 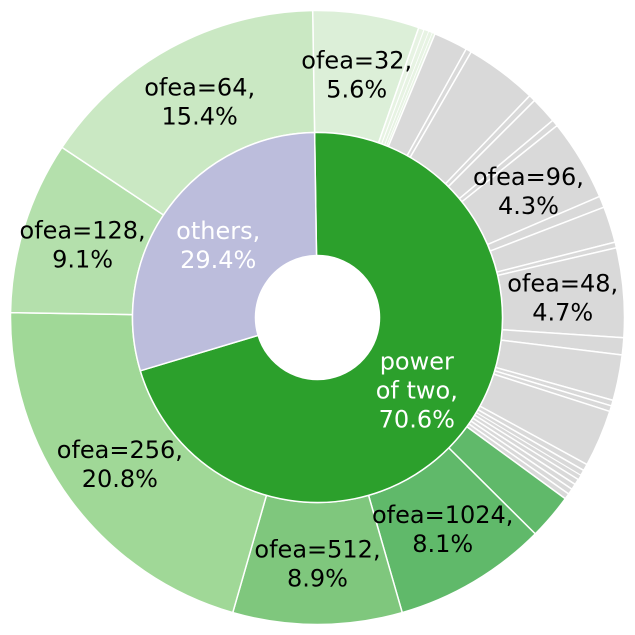 I want to click on inner-label-others: others, 29.4%, so click(x=218, y=245).